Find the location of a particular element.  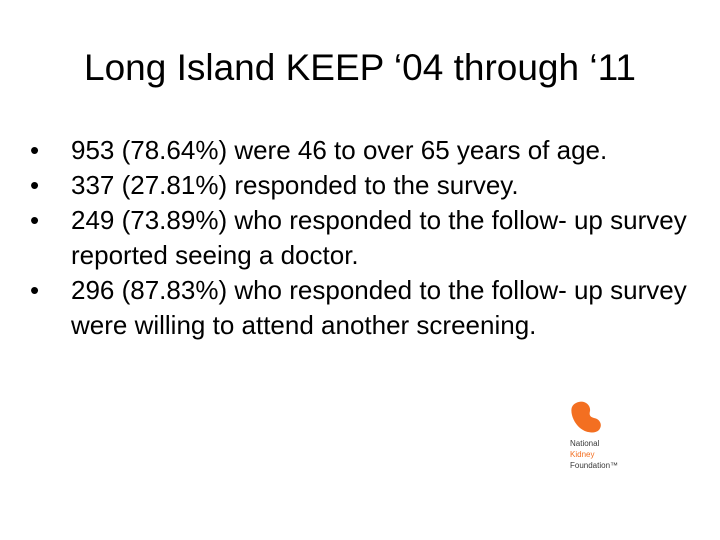

slide-title: Long Island KEEP ‘04 through ‘11 is located at coordinates (360, 67).